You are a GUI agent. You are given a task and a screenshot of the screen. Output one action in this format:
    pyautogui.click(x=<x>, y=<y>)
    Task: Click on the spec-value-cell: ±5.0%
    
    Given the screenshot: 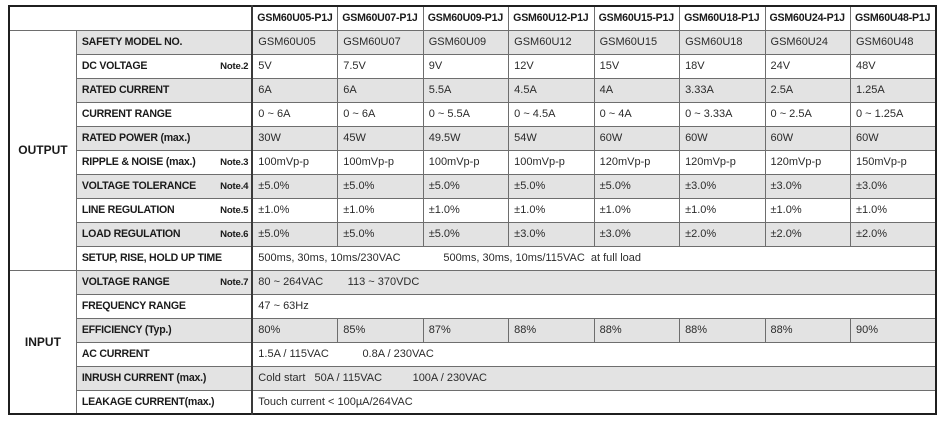 What is the action you would take?
    pyautogui.click(x=380, y=234)
    